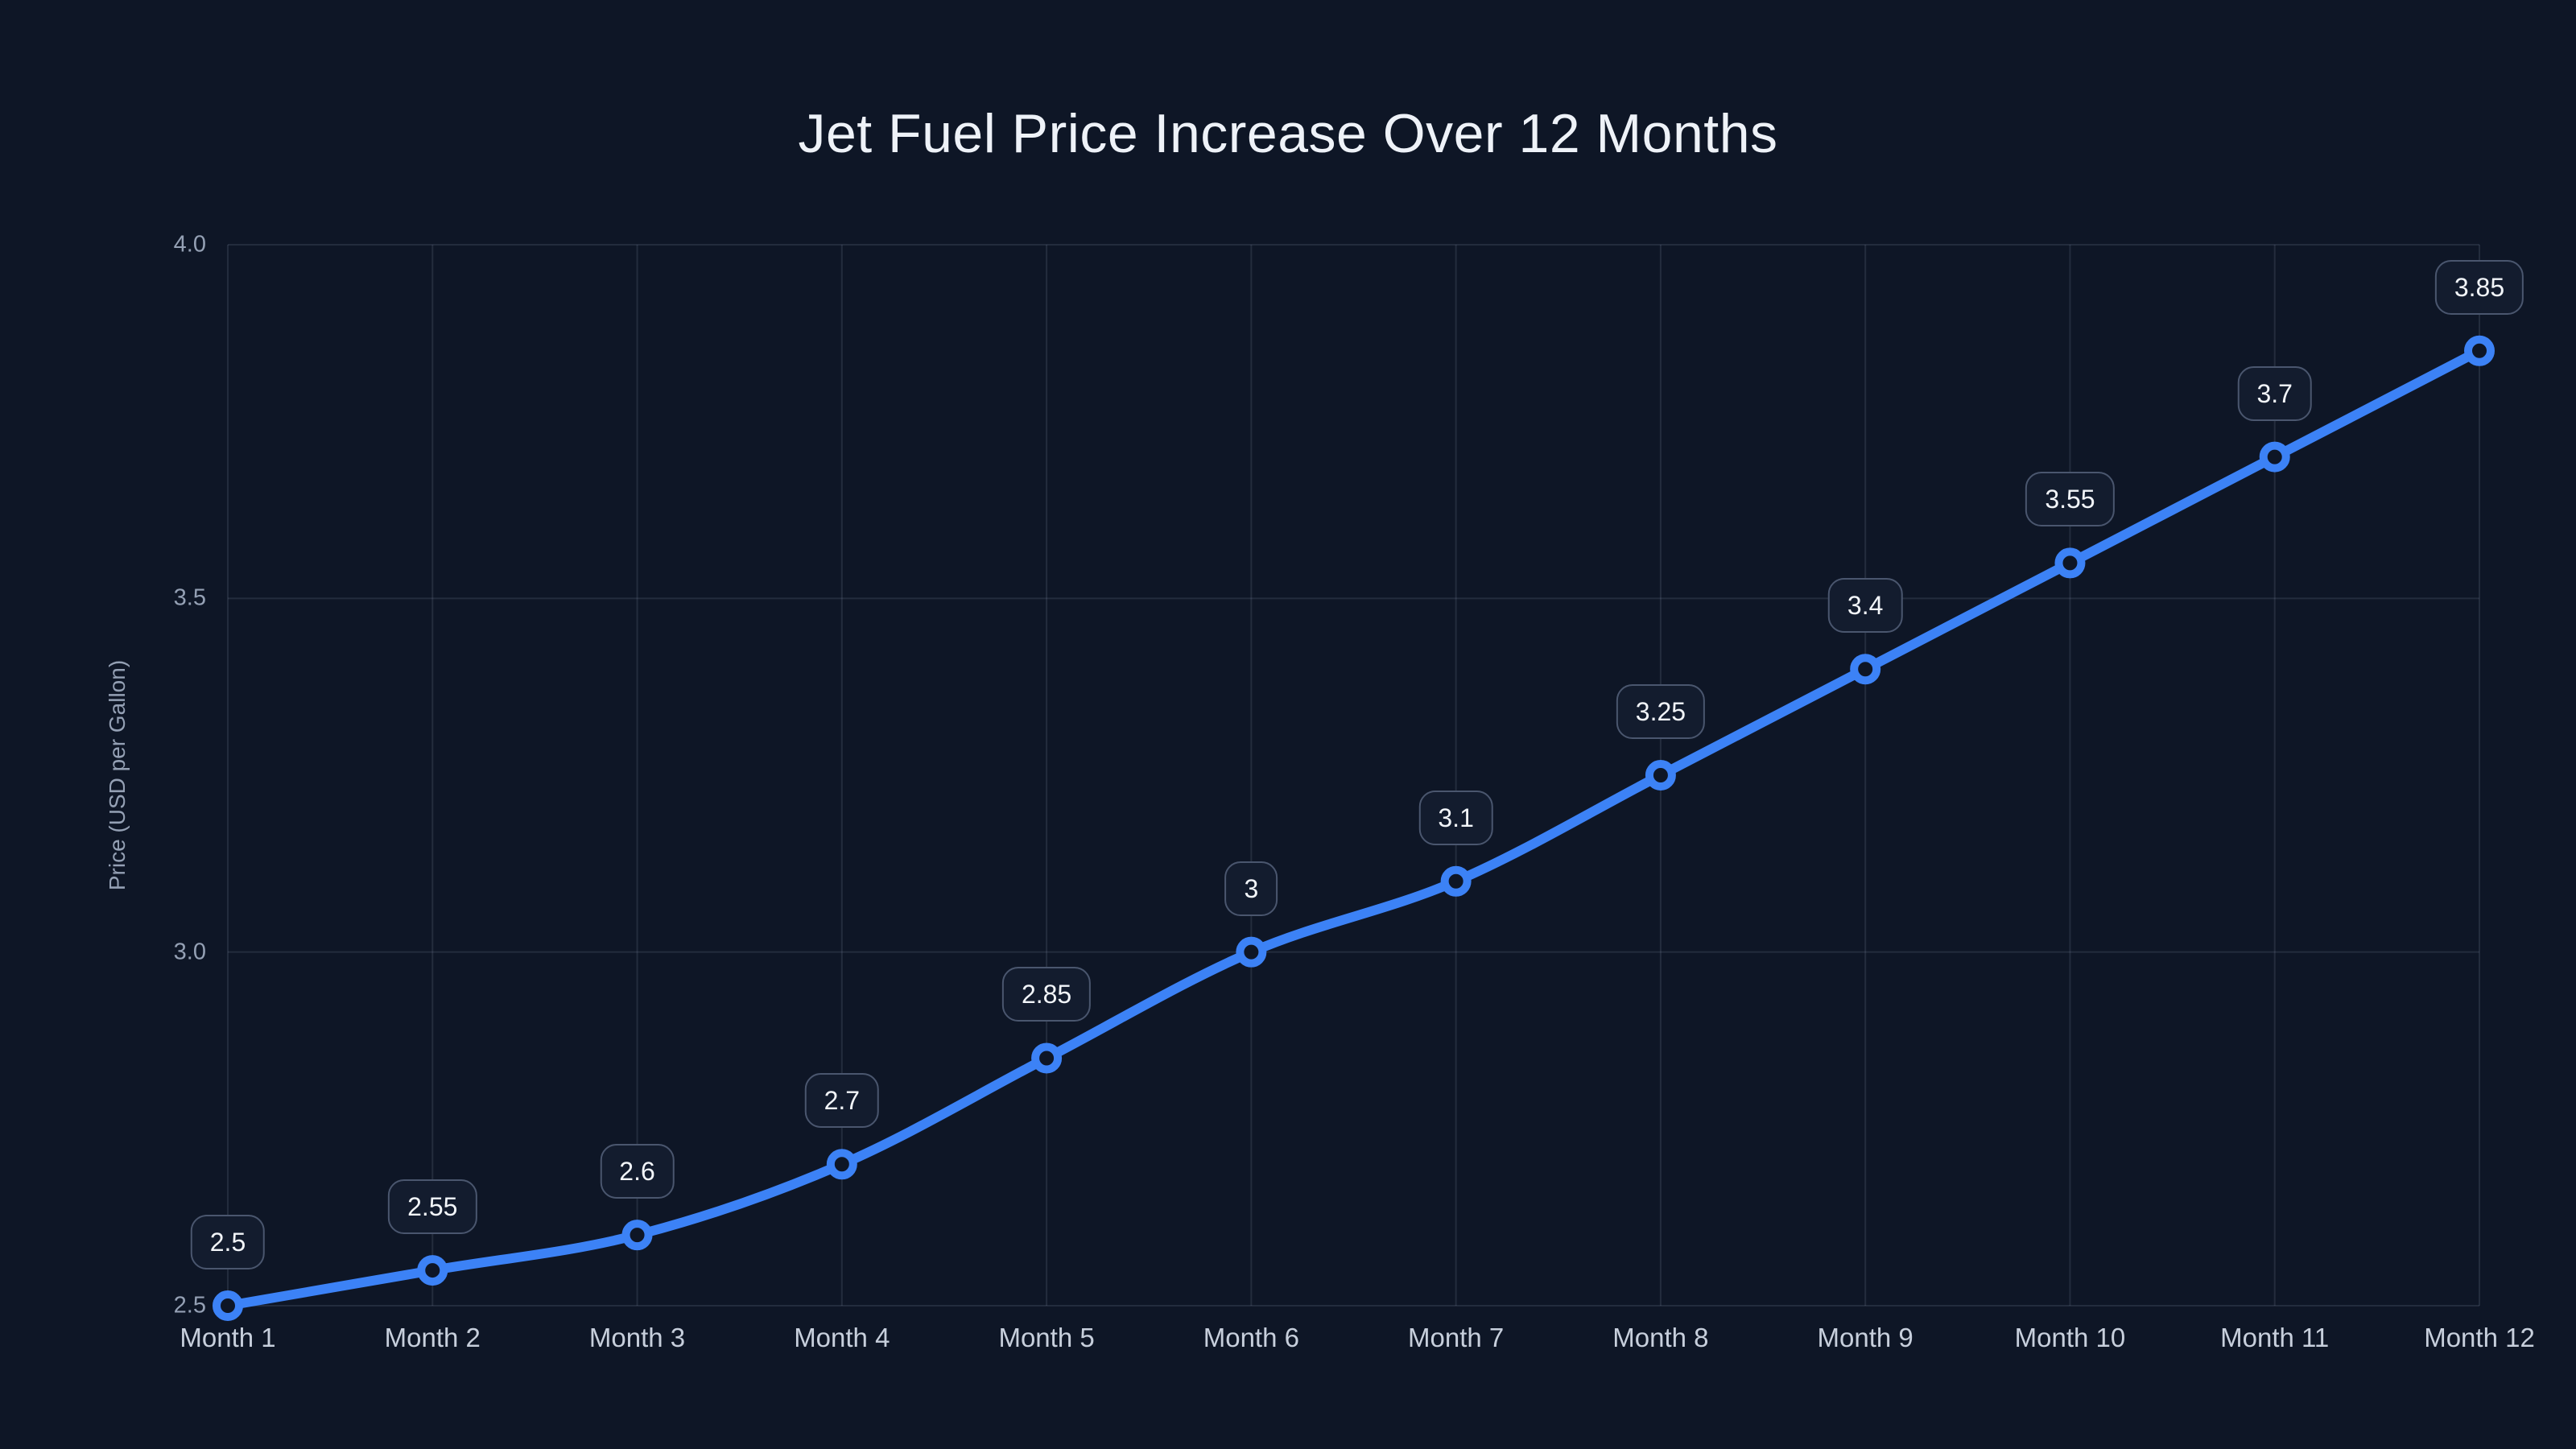  I want to click on x-tick-label: Month 8, so click(1660, 1337).